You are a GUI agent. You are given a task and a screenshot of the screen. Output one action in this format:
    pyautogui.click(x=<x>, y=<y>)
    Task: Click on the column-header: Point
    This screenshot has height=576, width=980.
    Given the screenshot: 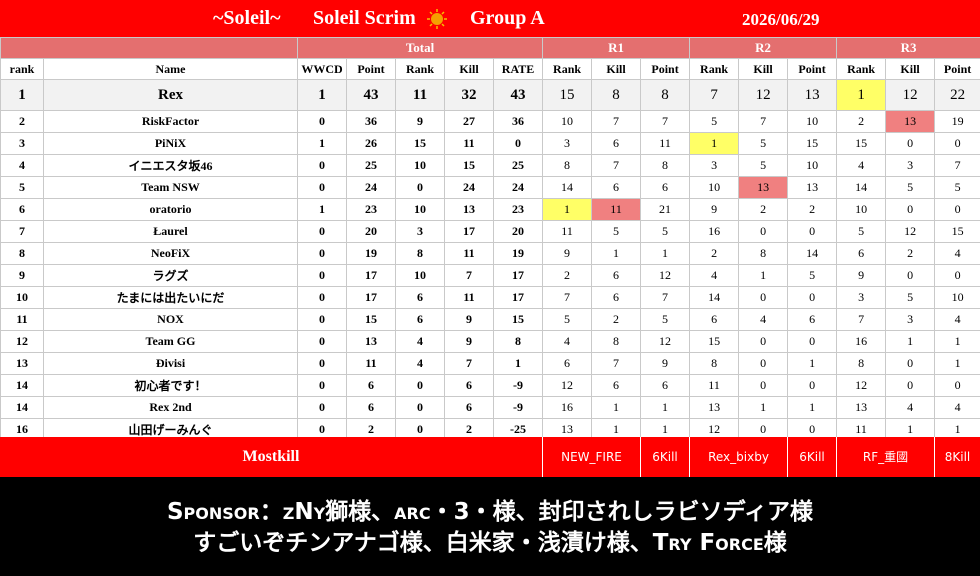 What is the action you would take?
    pyautogui.click(x=957, y=69)
    